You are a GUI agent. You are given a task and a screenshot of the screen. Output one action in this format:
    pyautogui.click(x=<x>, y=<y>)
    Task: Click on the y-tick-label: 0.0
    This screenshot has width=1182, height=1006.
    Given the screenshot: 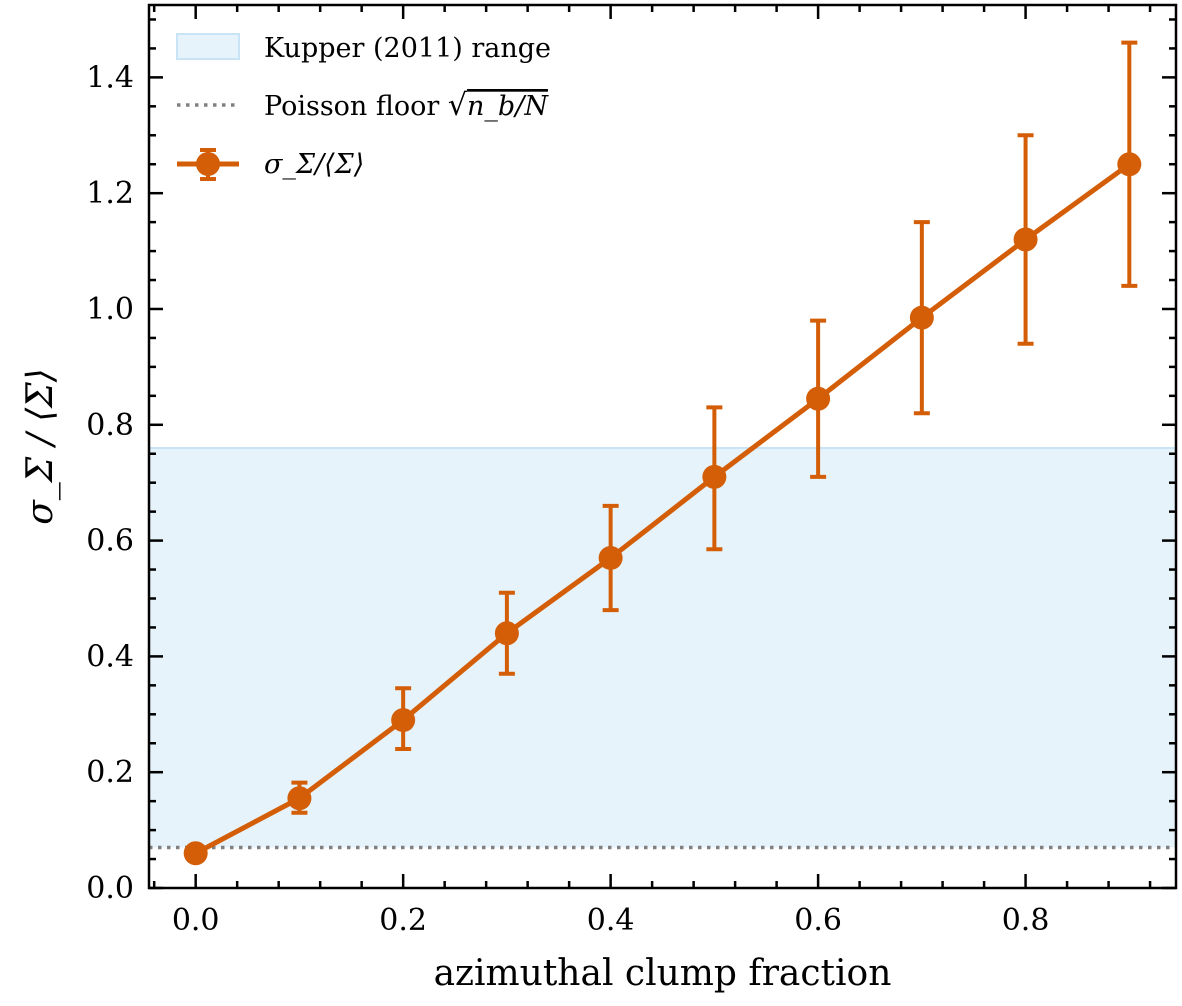 What is the action you would take?
    pyautogui.click(x=110, y=888)
    